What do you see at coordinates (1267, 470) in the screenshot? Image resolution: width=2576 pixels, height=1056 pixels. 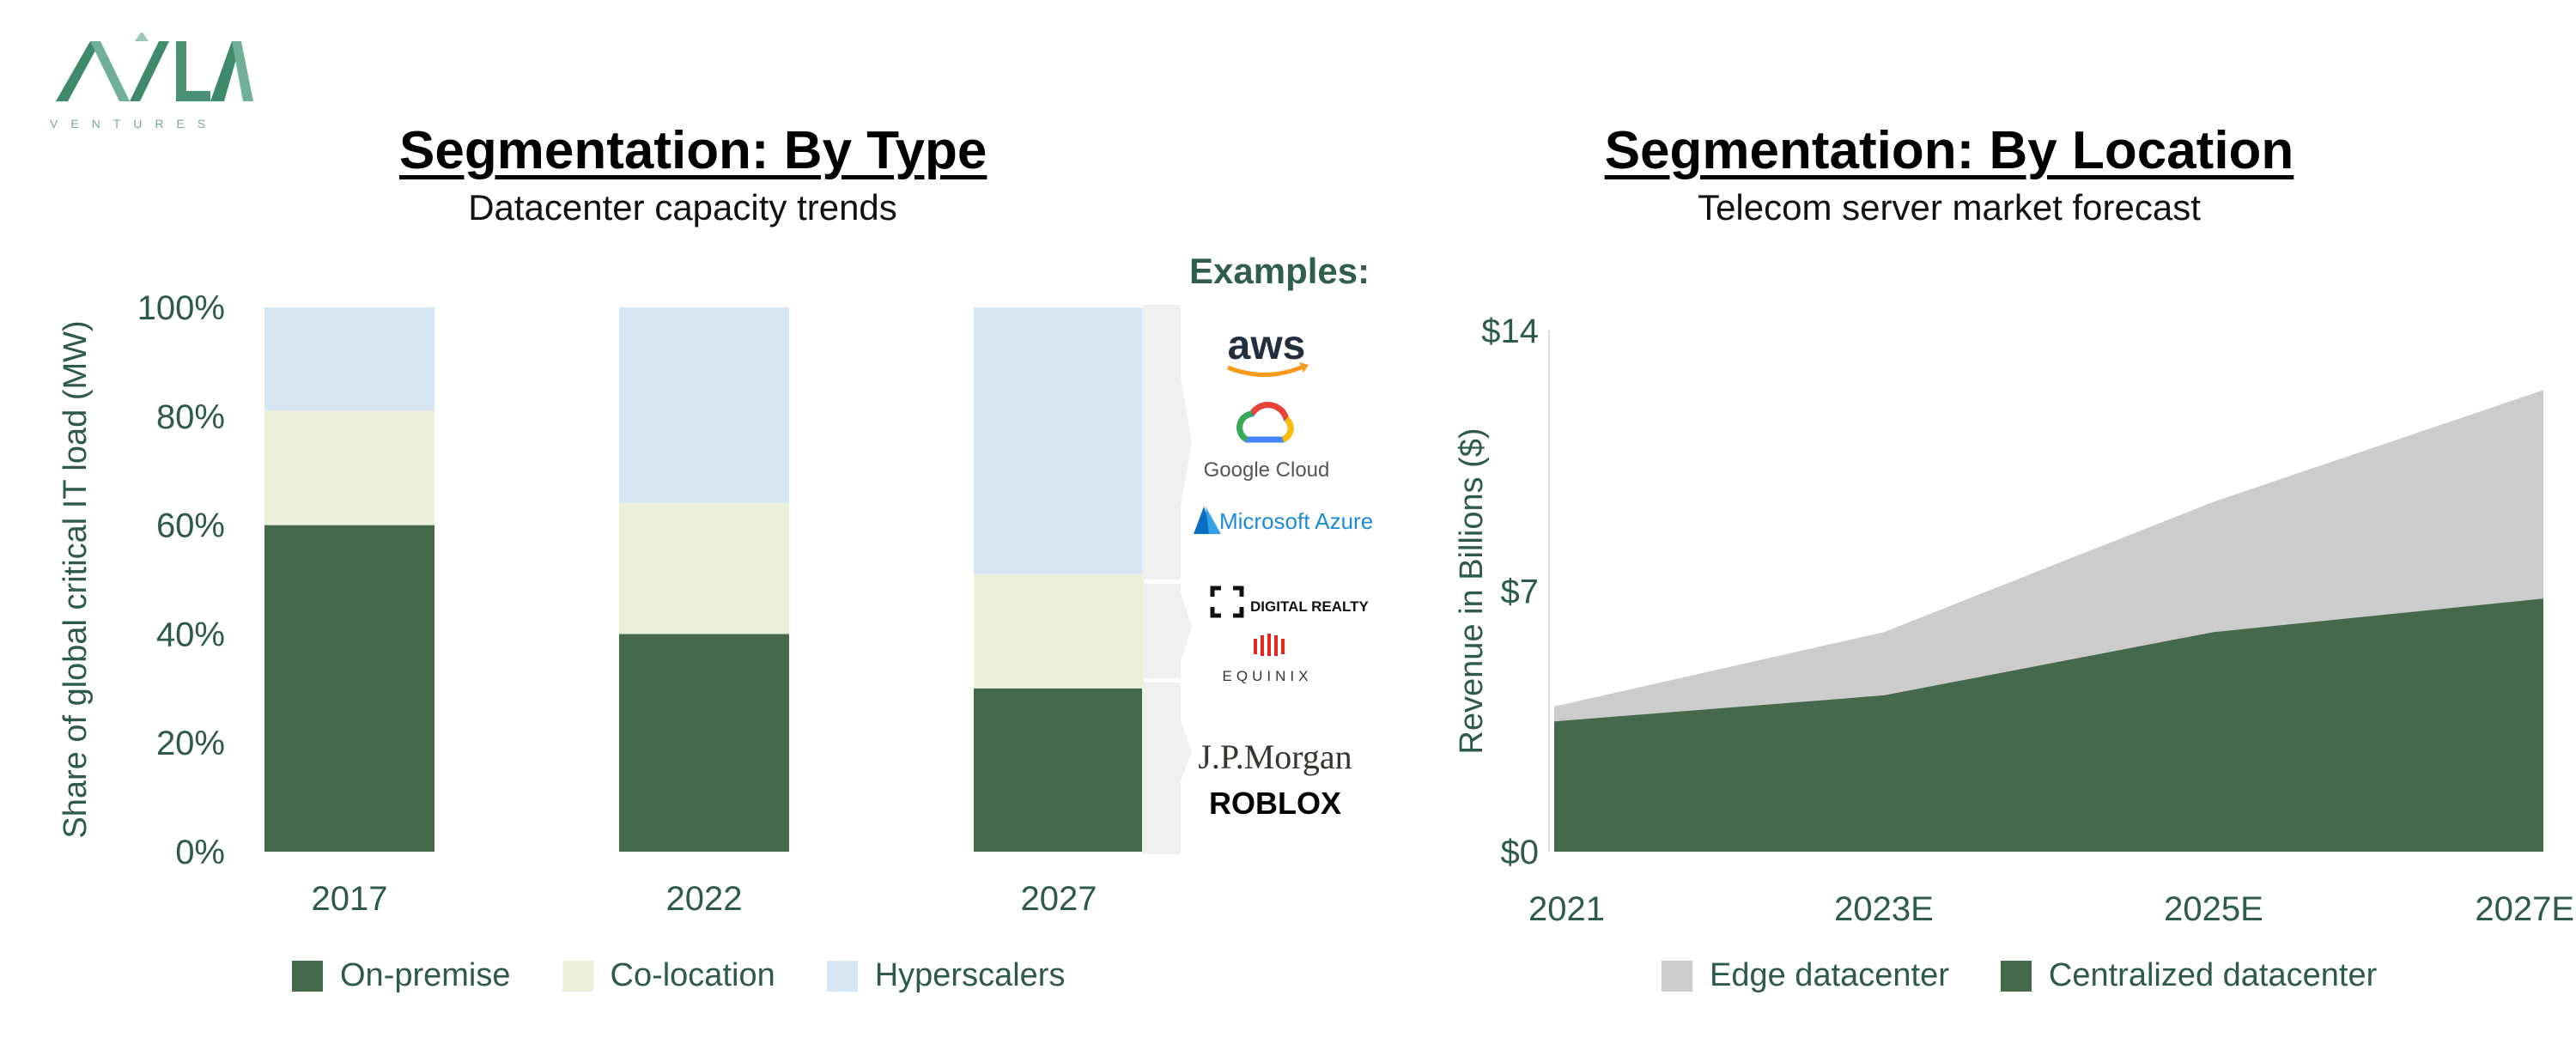 I see `google-cloud-text: Google Cloud` at bounding box center [1267, 470].